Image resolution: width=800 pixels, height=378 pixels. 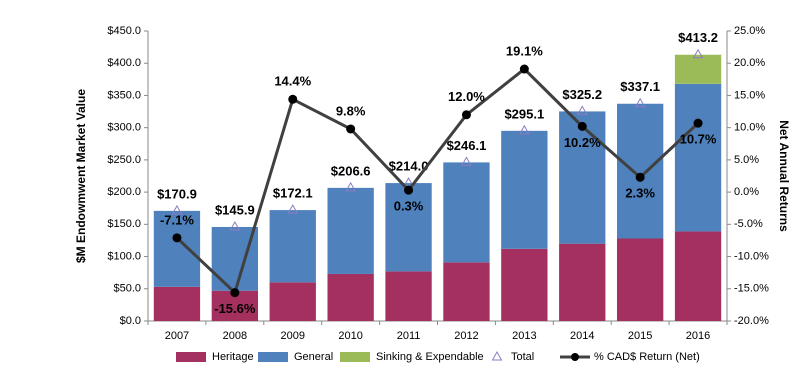 What do you see at coordinates (749, 31) in the screenshot?
I see `y2-tick-label: 25.0%` at bounding box center [749, 31].